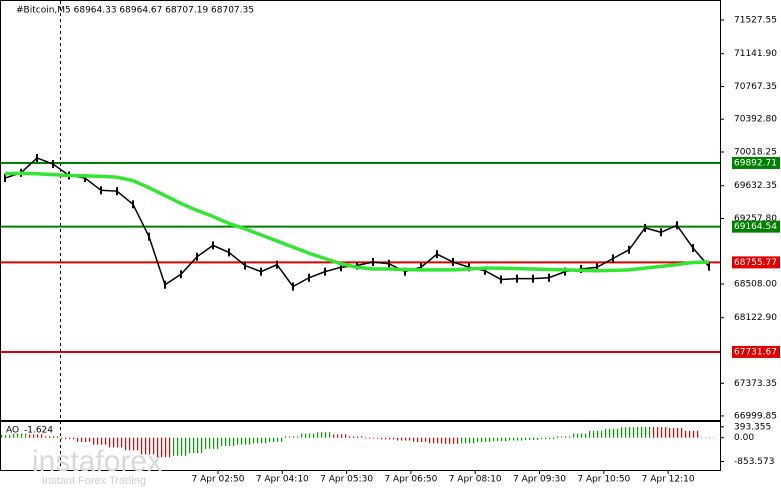 Image resolution: width=781 pixels, height=489 pixels. What do you see at coordinates (755, 416) in the screenshot?
I see `y-tick-label: 66999.85` at bounding box center [755, 416].